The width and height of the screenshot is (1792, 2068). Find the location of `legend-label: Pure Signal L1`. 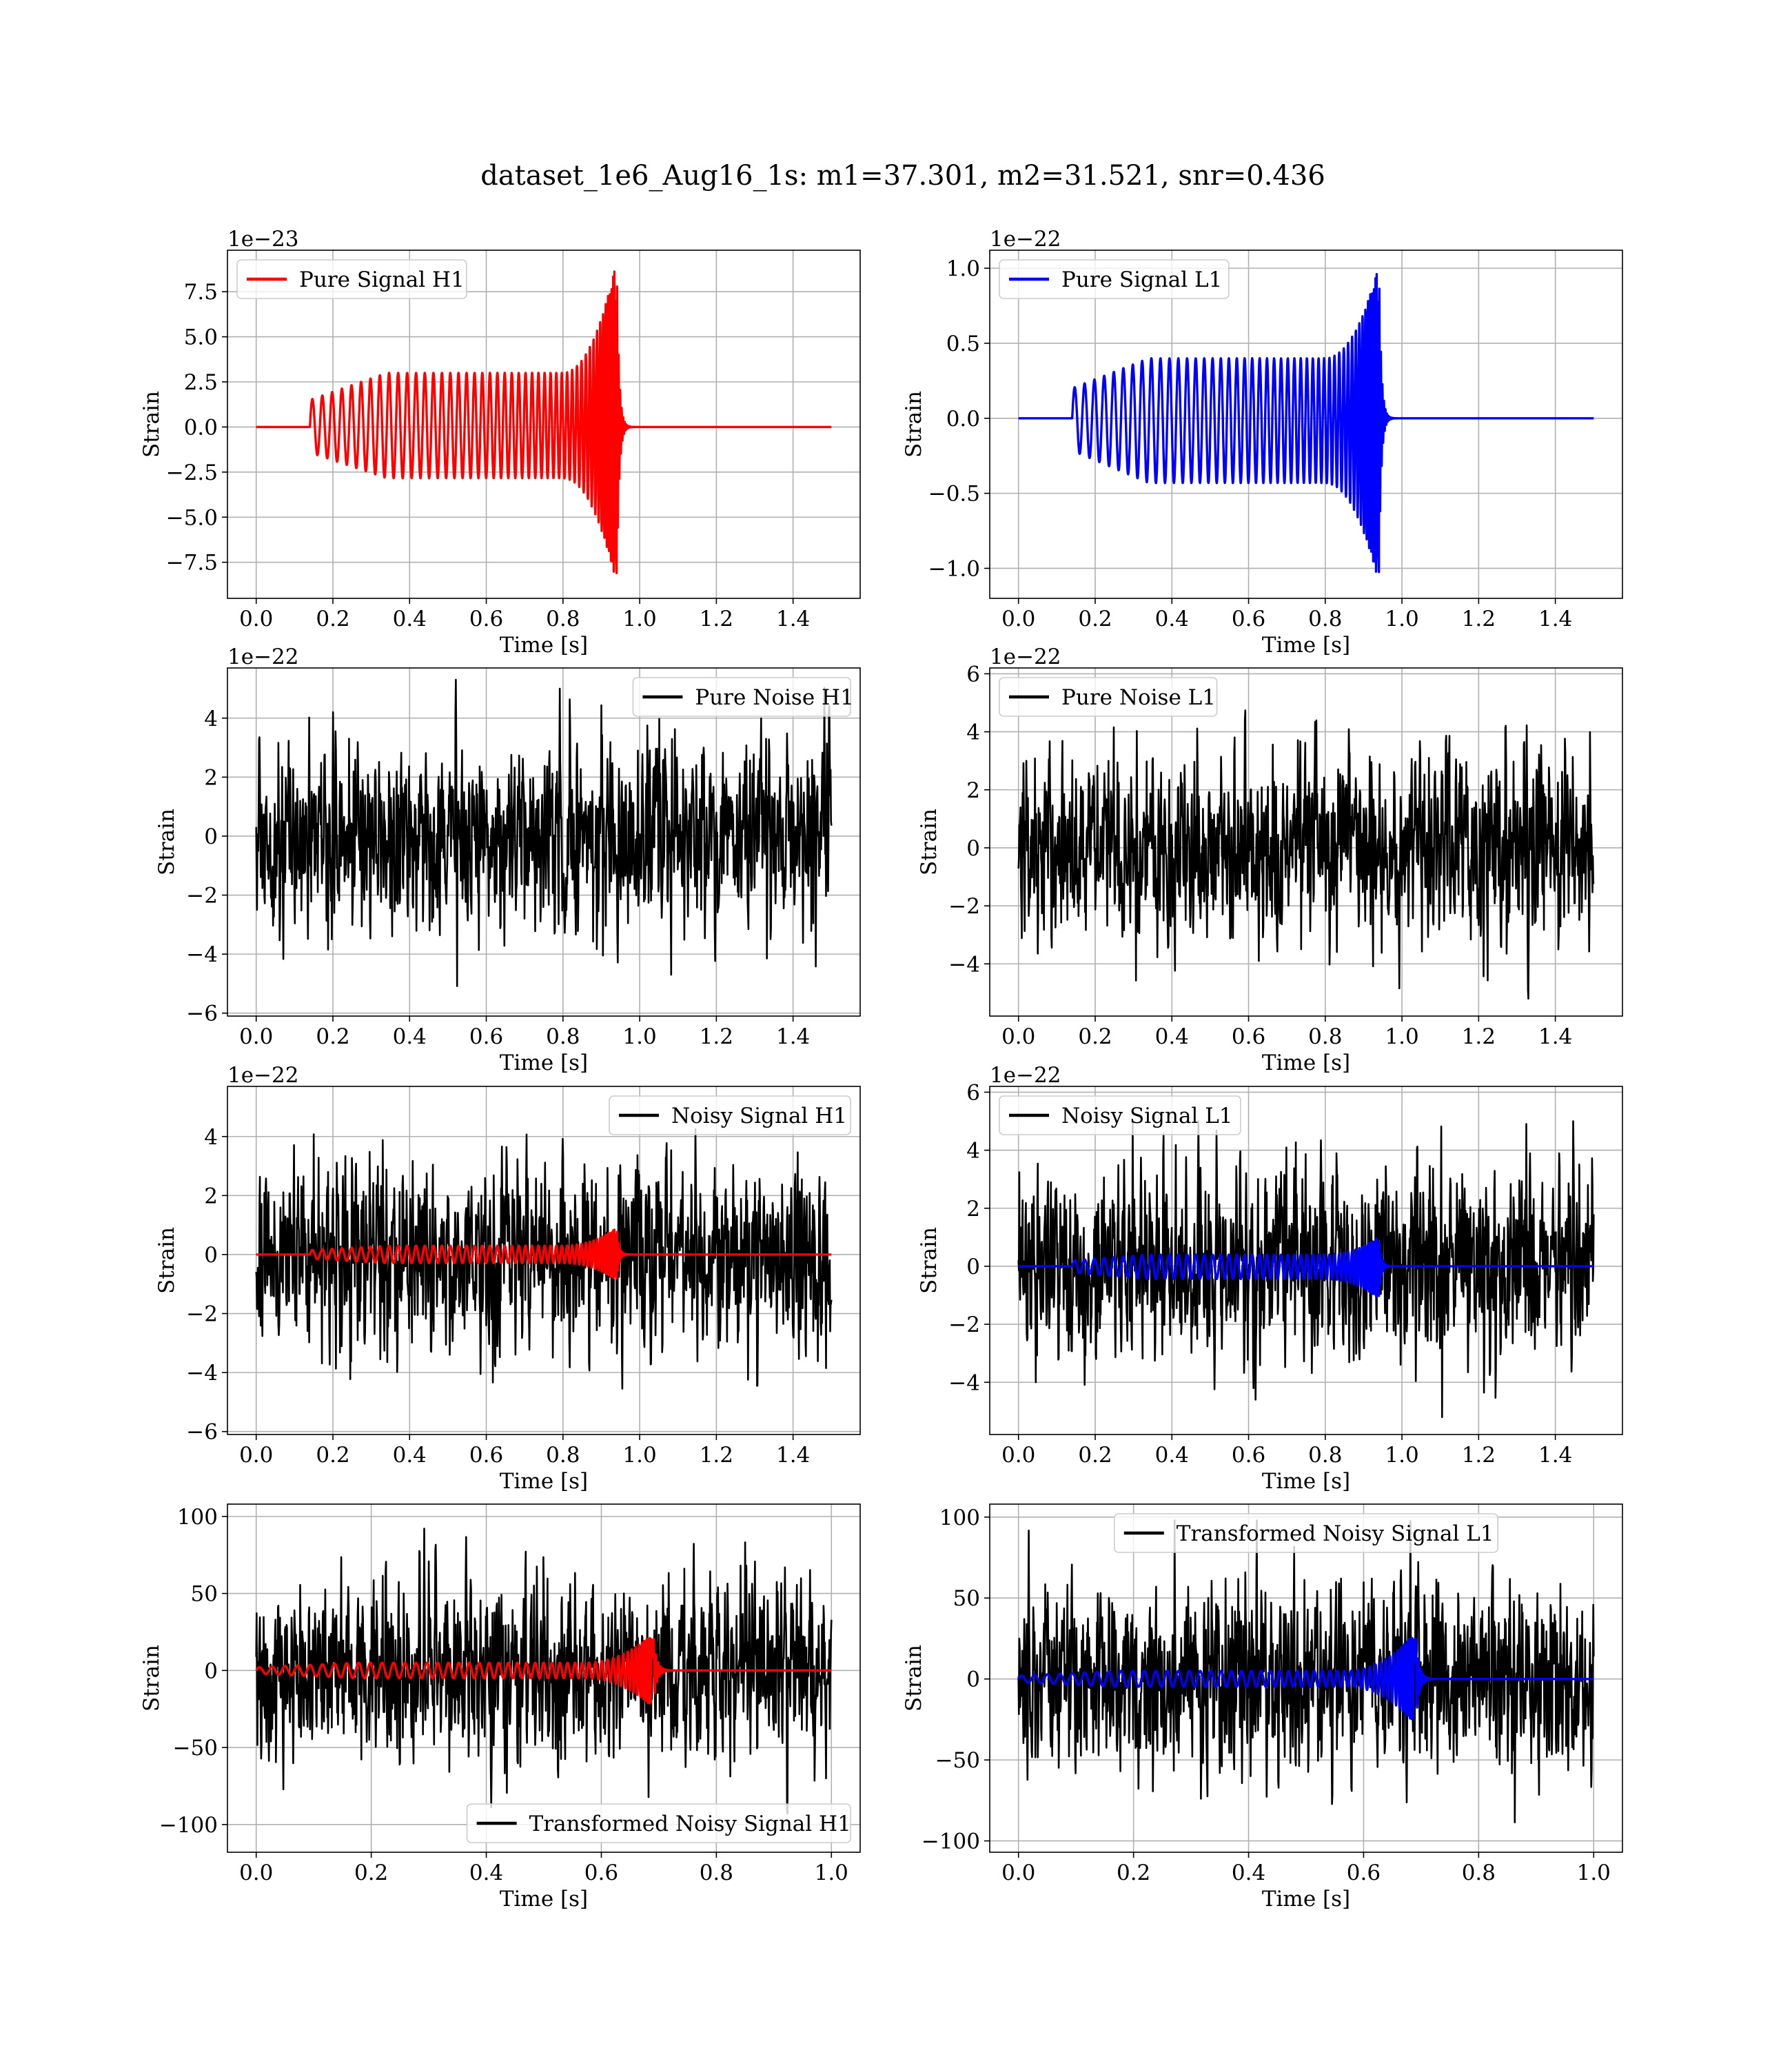

legend-label: Pure Signal L1 is located at coordinates (1141, 279).